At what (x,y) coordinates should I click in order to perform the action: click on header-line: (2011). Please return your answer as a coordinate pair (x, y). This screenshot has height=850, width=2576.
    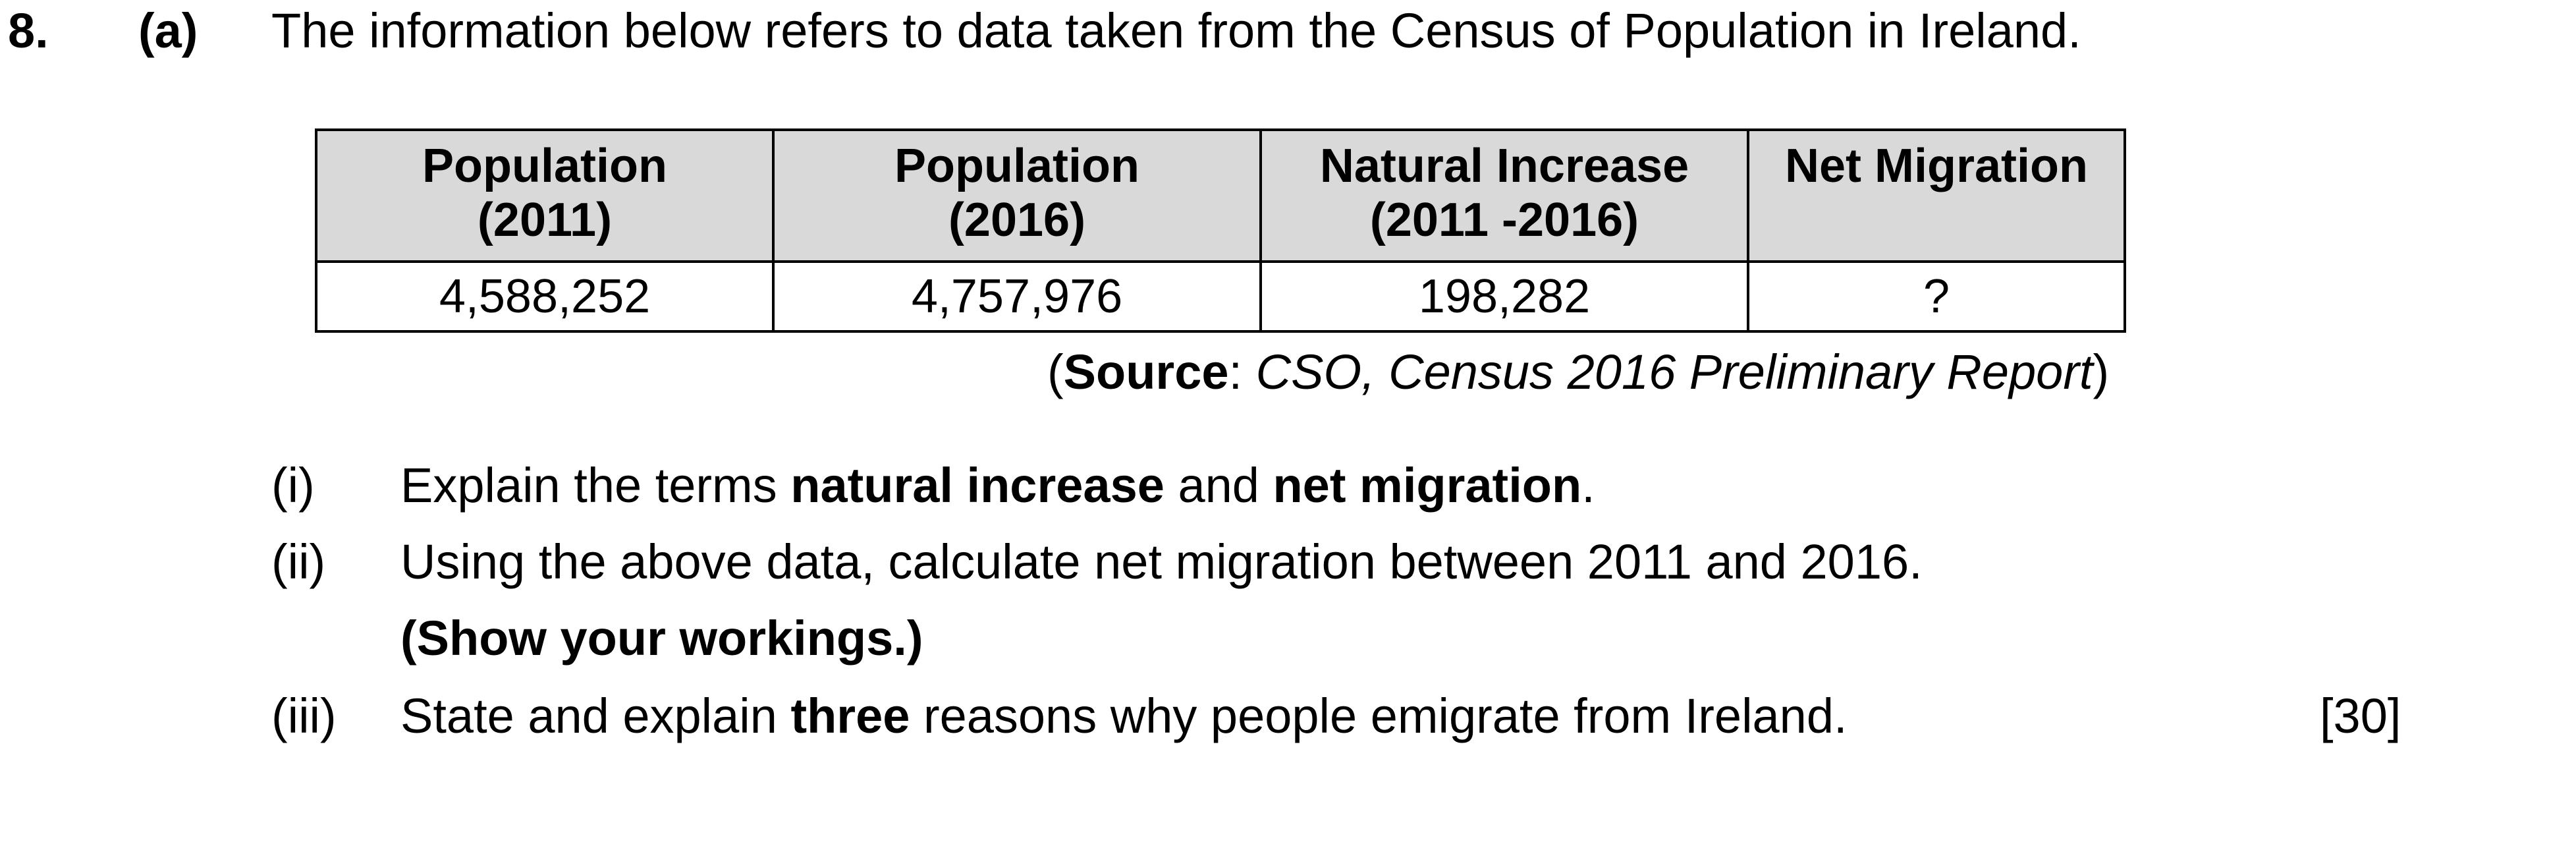
    Looking at the image, I should click on (545, 220).